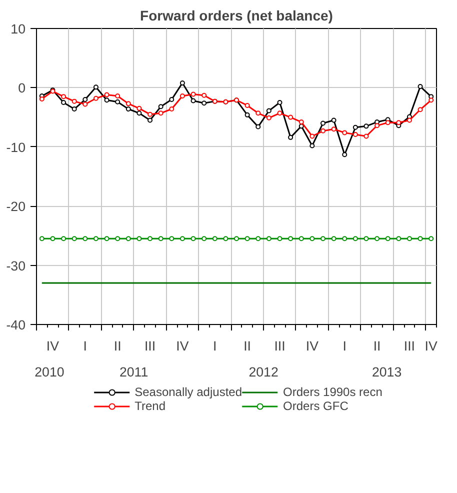 The height and width of the screenshot is (493, 457). Describe the element at coordinates (16, 325) in the screenshot. I see `y-tick-label: -40` at that location.